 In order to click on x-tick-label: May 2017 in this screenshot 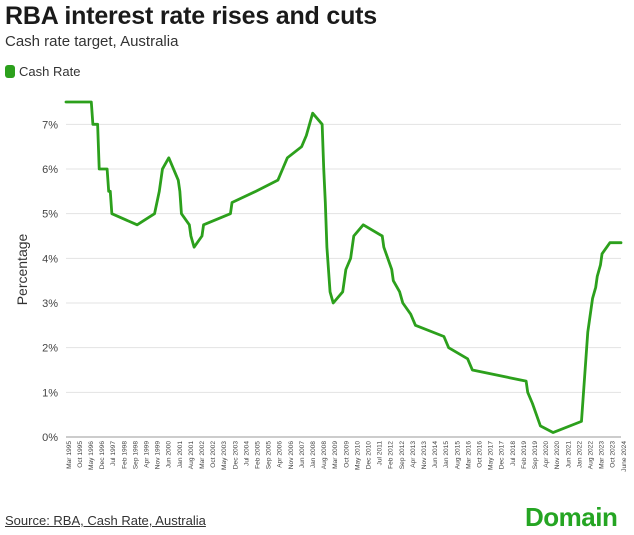, I will do `click(491, 455)`.